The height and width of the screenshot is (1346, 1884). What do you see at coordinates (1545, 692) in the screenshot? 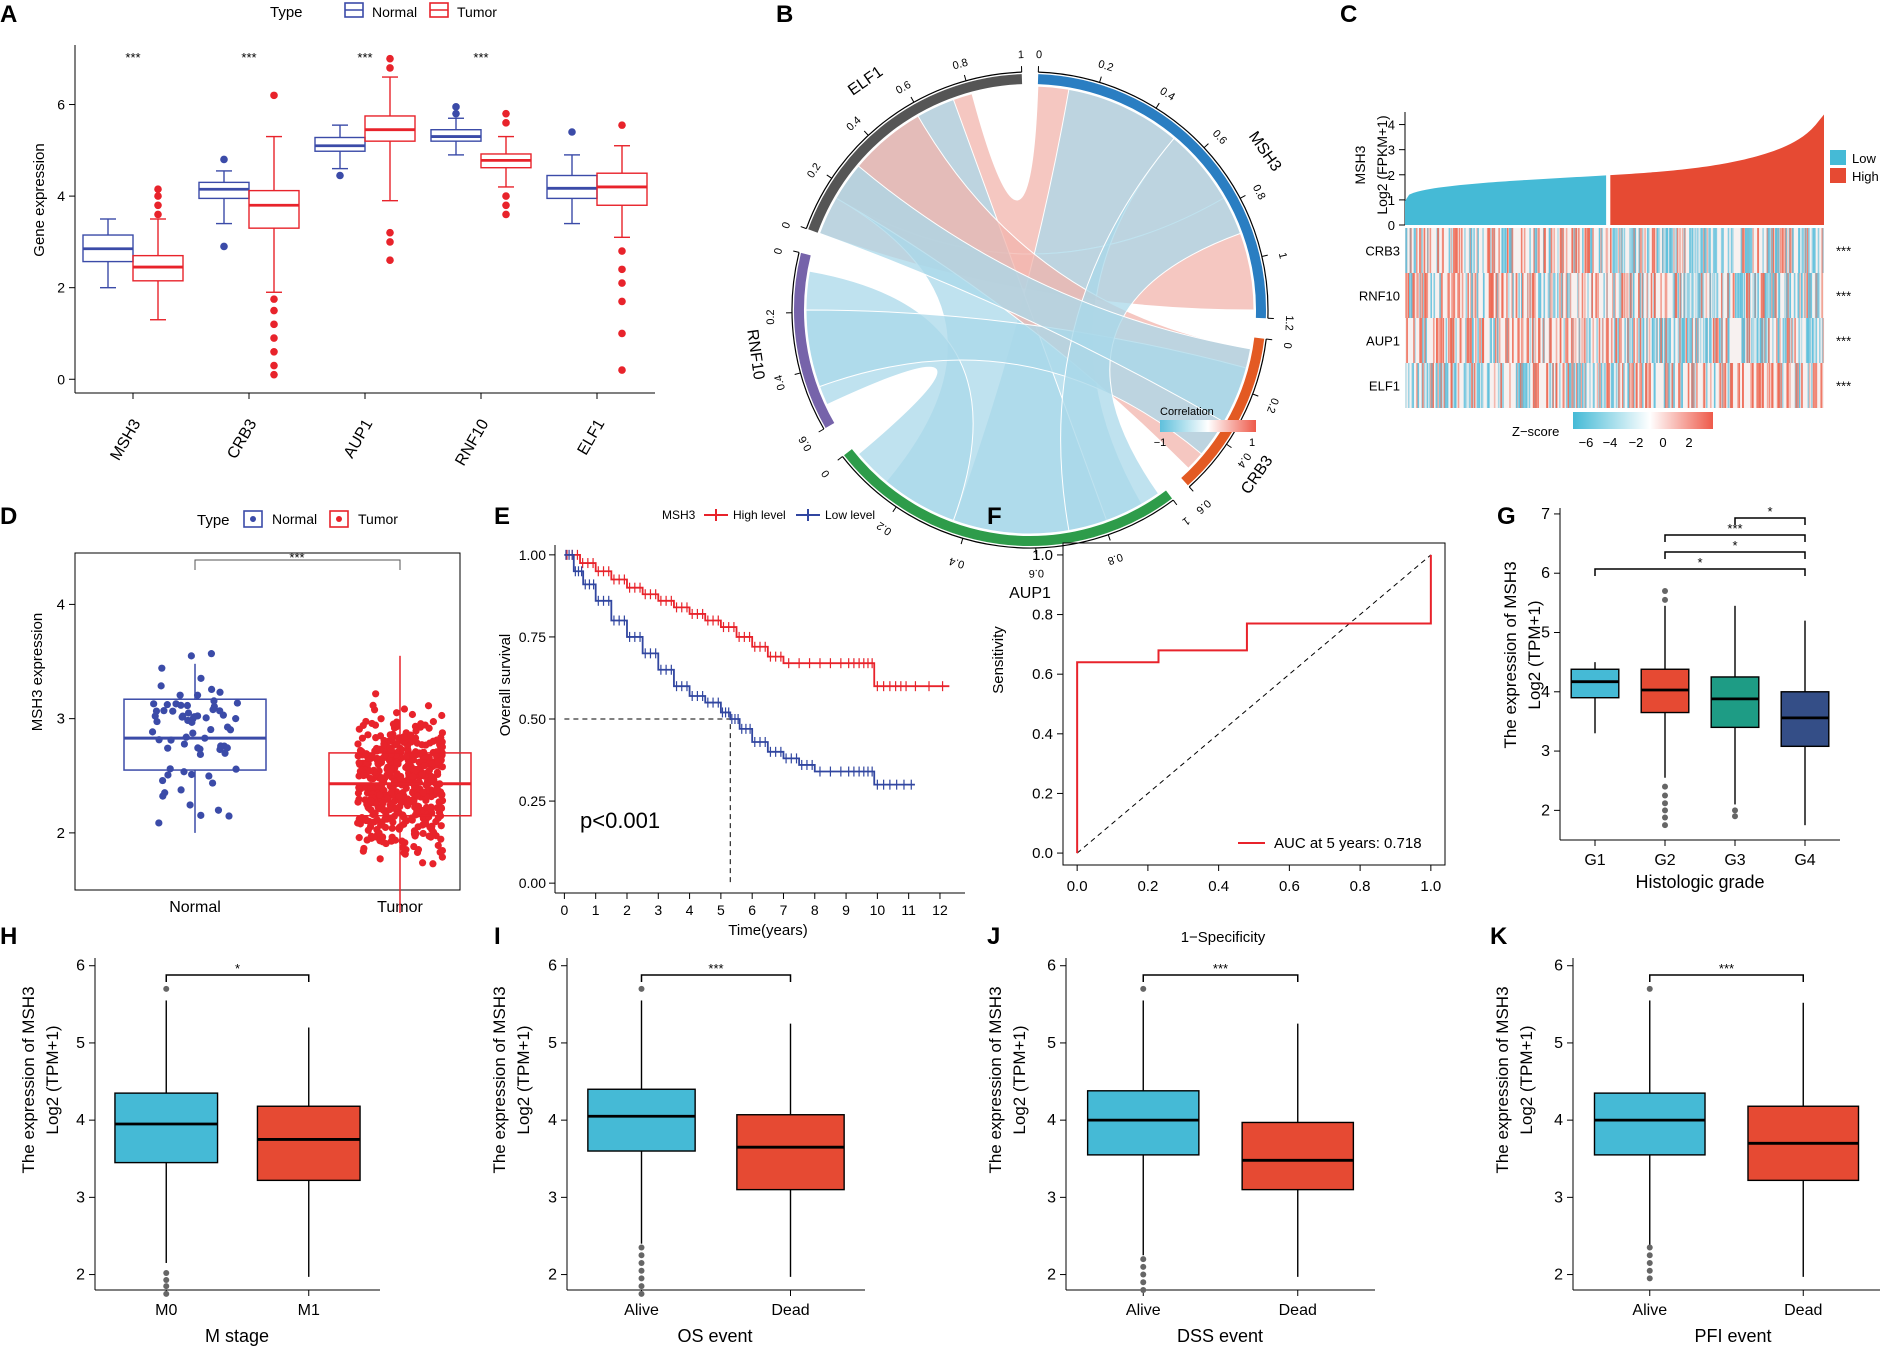
I see `y-tick-label: 4` at bounding box center [1545, 692].